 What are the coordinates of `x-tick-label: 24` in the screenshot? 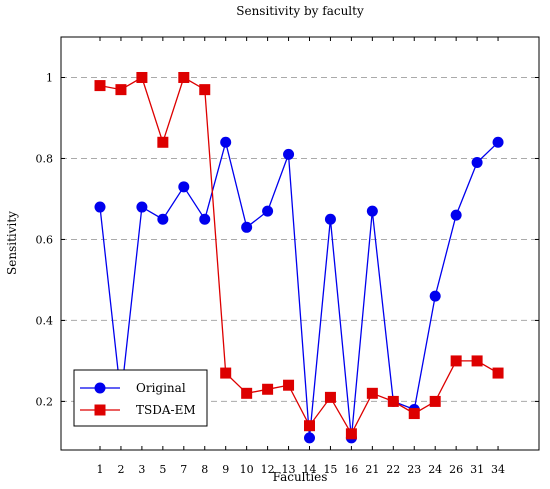 It's located at (435, 469).